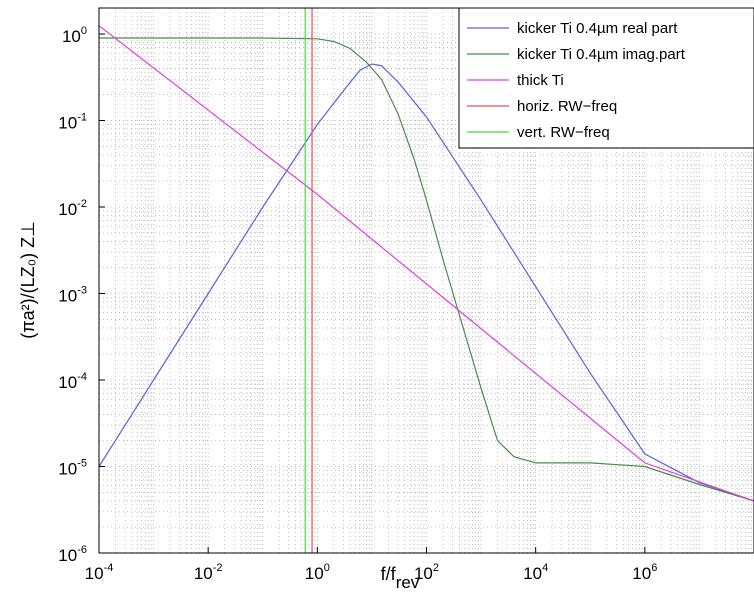 This screenshot has height=596, width=754. Describe the element at coordinates (426, 572) in the screenshot. I see `x-tick-label: 10²` at that location.